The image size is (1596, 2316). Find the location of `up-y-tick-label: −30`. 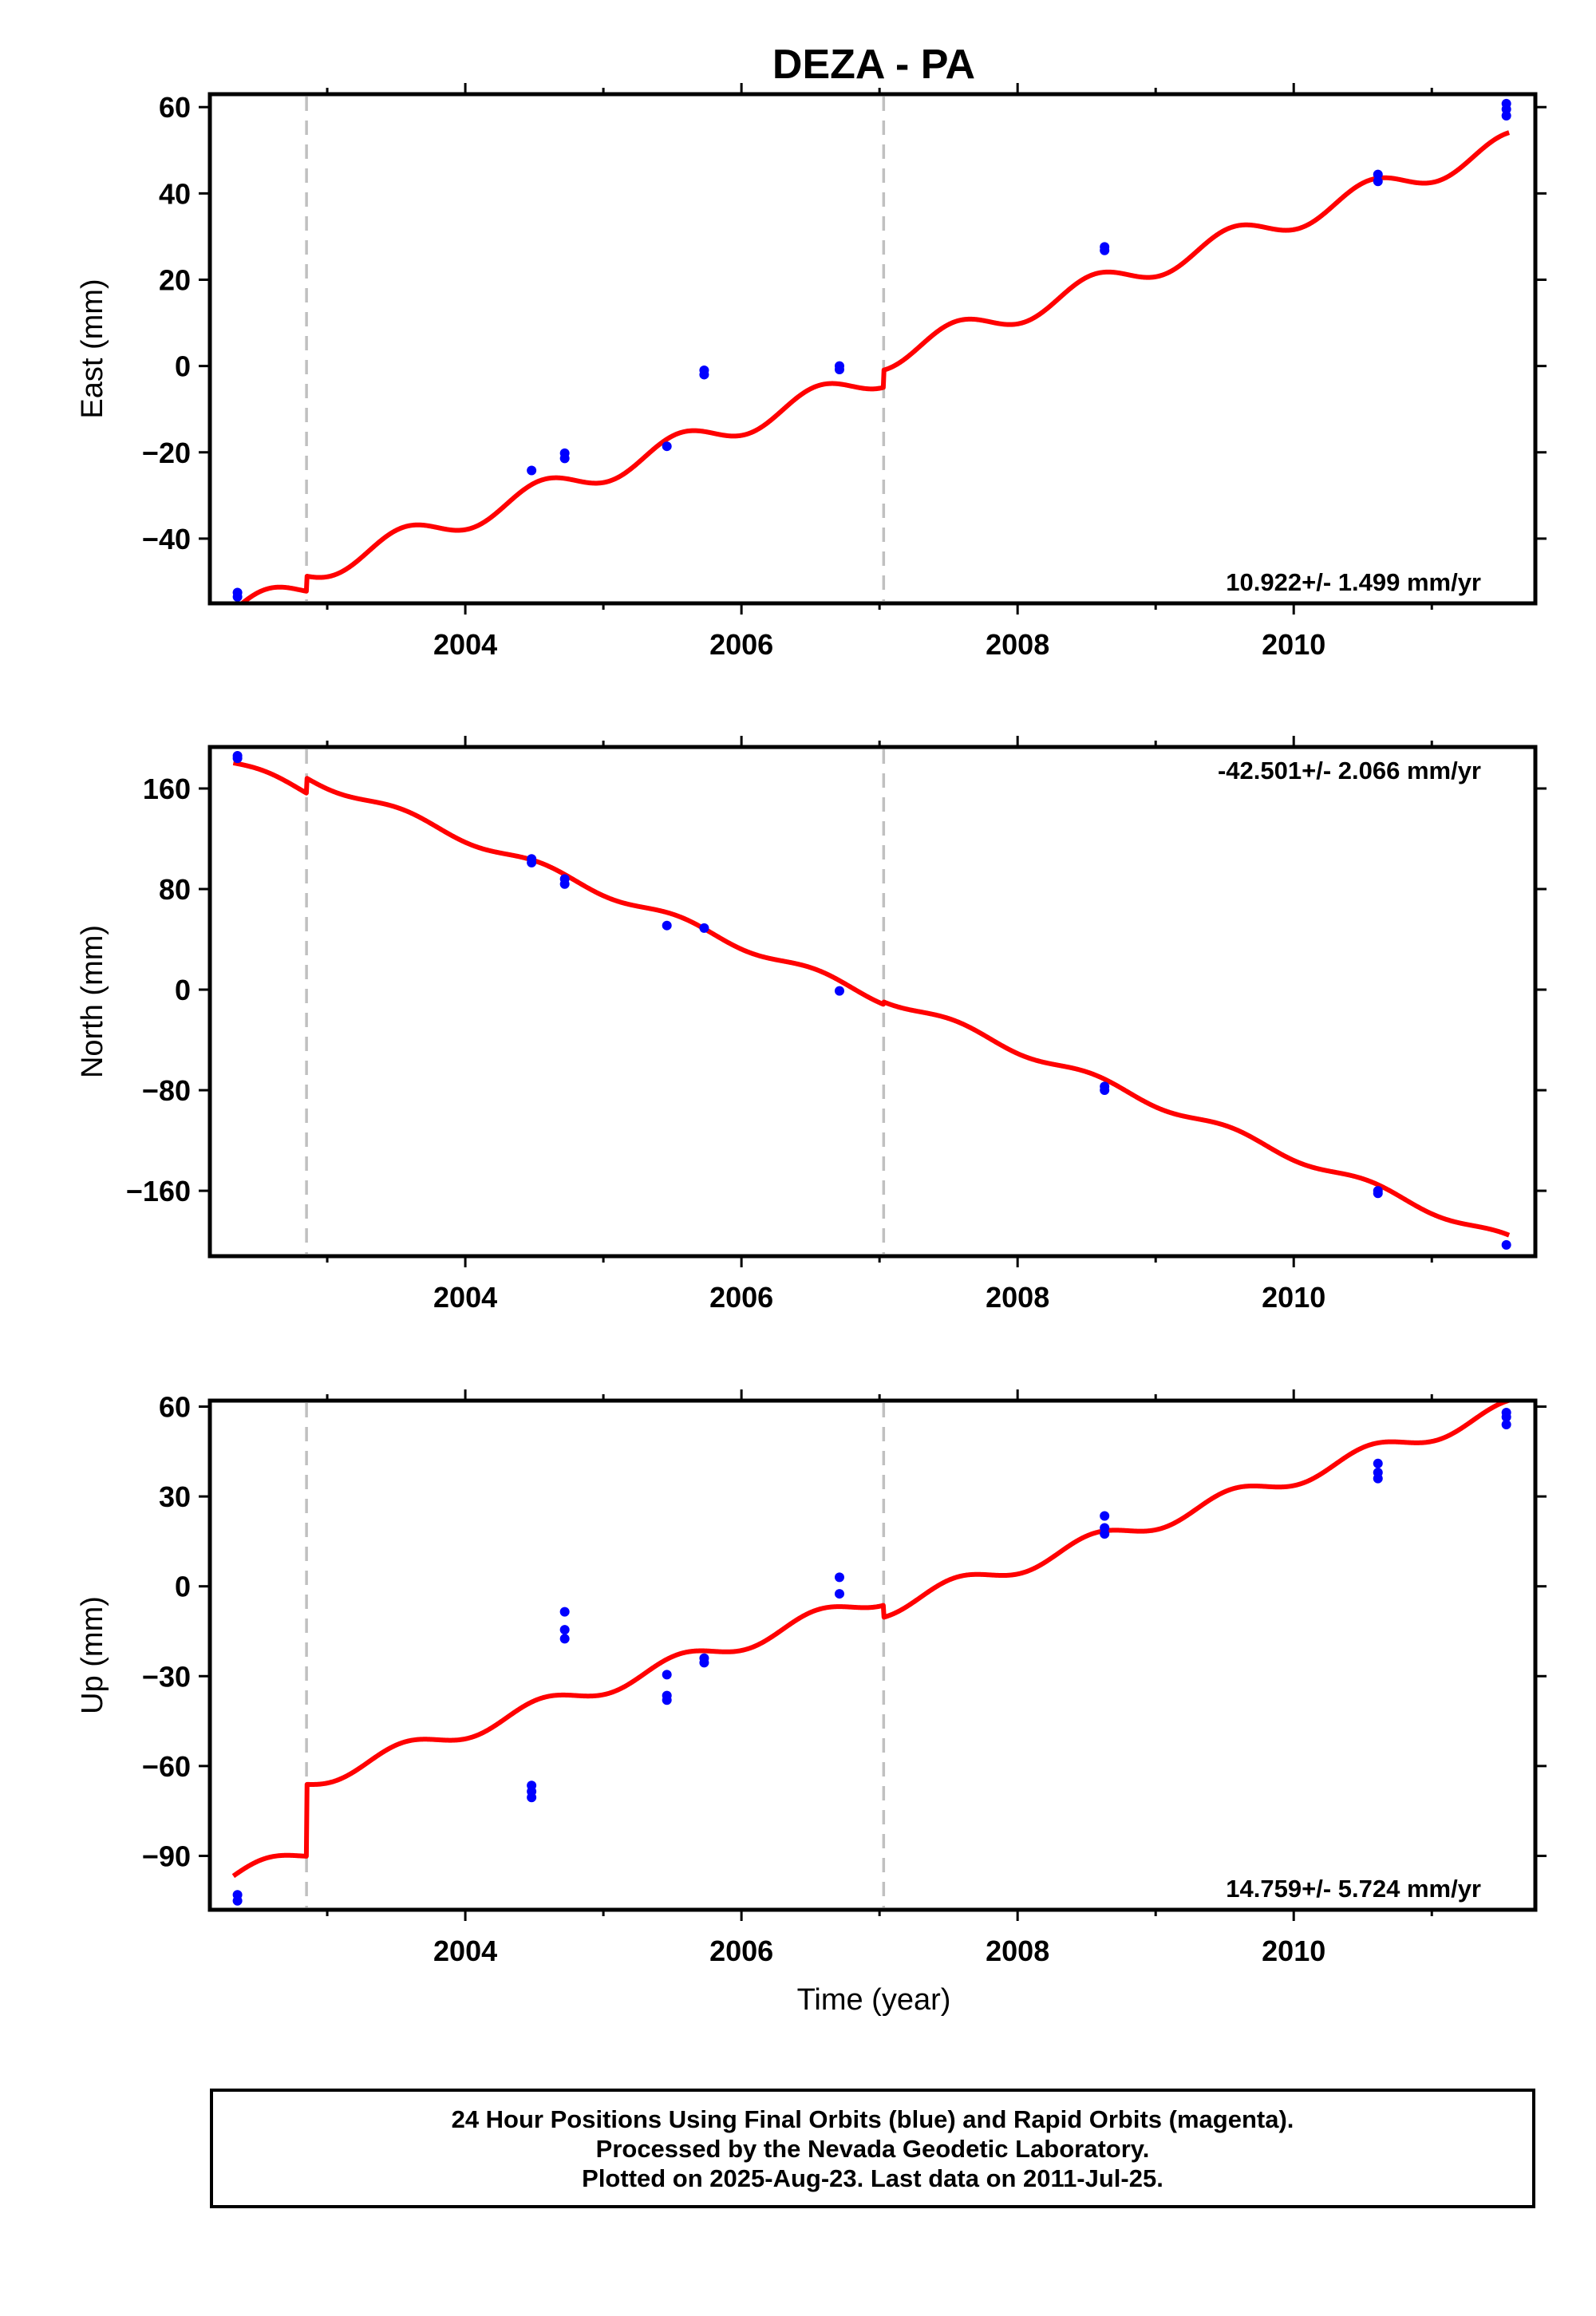

up-y-tick-label: −30 is located at coordinates (166, 1677).